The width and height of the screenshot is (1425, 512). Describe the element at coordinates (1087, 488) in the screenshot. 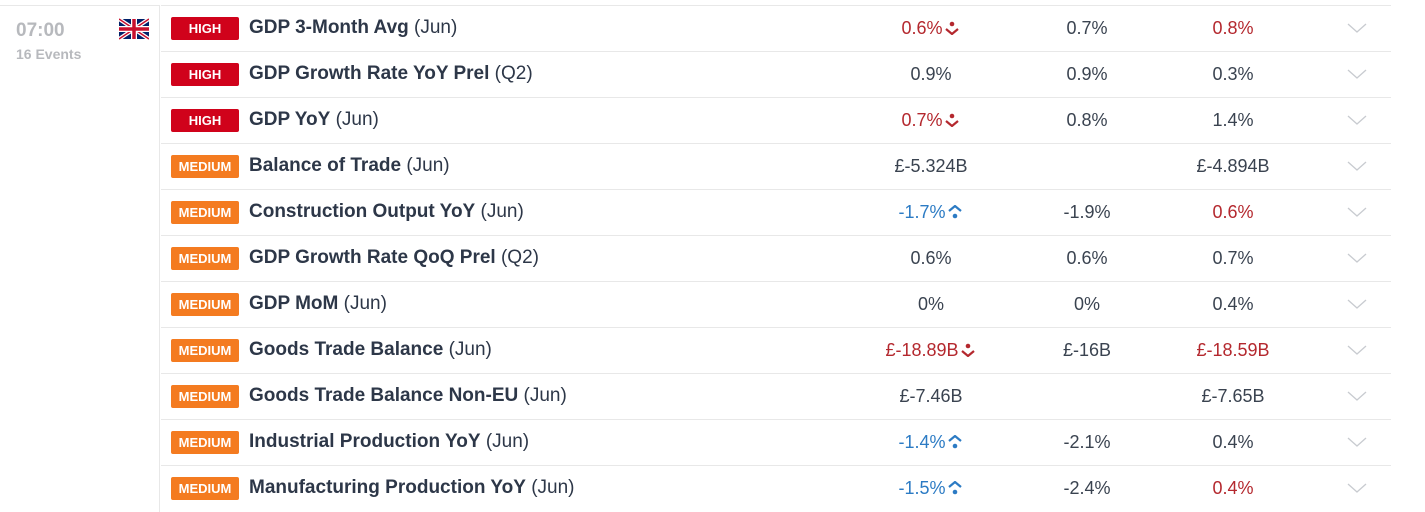

I see `forecast-value: -2.4%` at that location.